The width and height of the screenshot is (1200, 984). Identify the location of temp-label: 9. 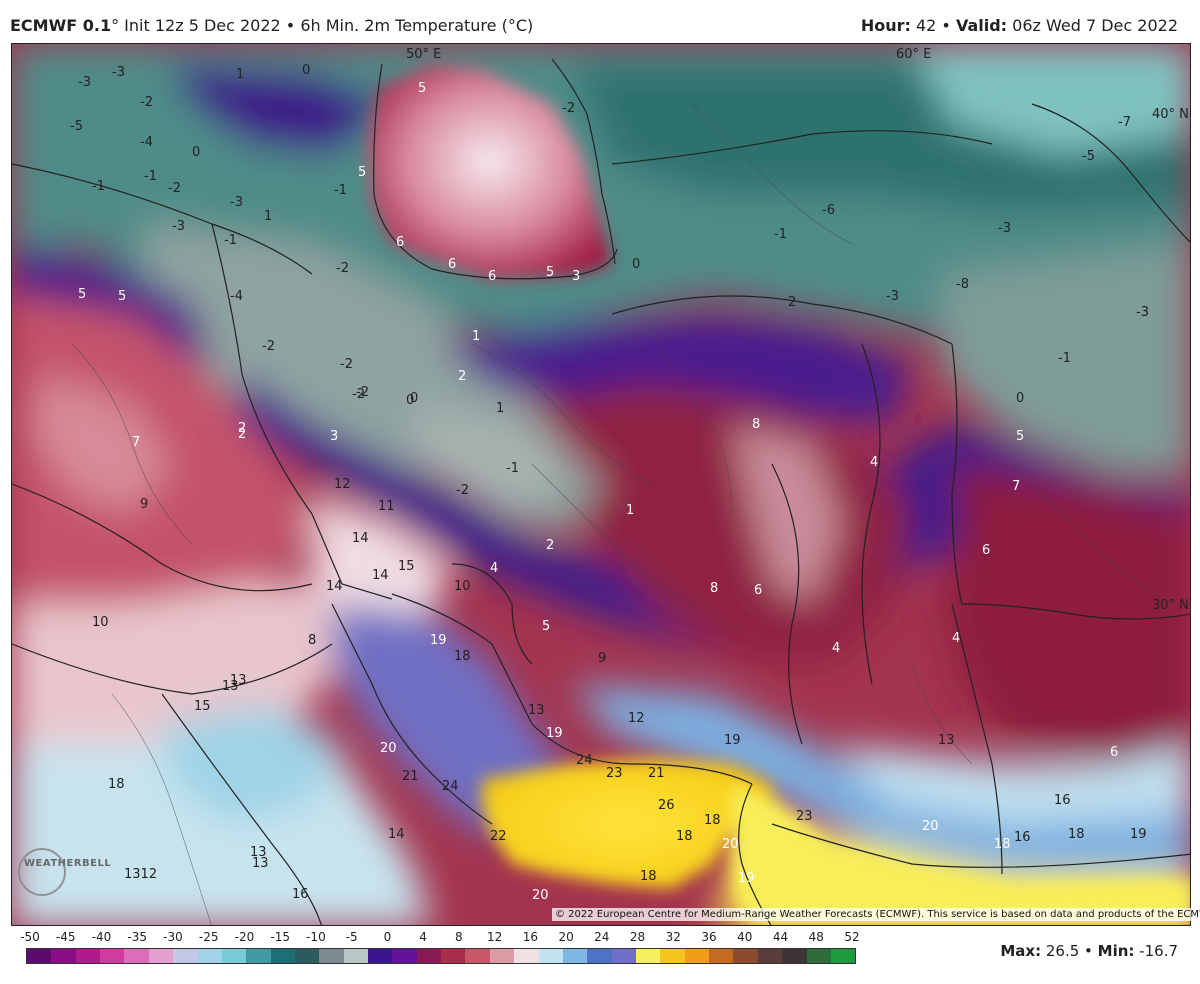
(602, 658).